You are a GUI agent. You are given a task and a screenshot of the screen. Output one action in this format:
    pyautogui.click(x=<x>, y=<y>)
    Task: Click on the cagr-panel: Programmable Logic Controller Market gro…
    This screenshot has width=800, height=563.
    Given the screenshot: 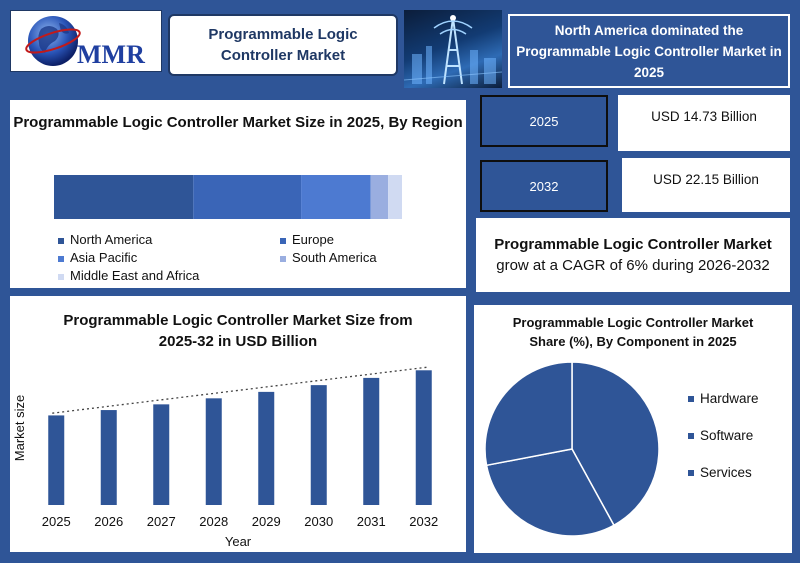 What is the action you would take?
    pyautogui.click(x=633, y=255)
    